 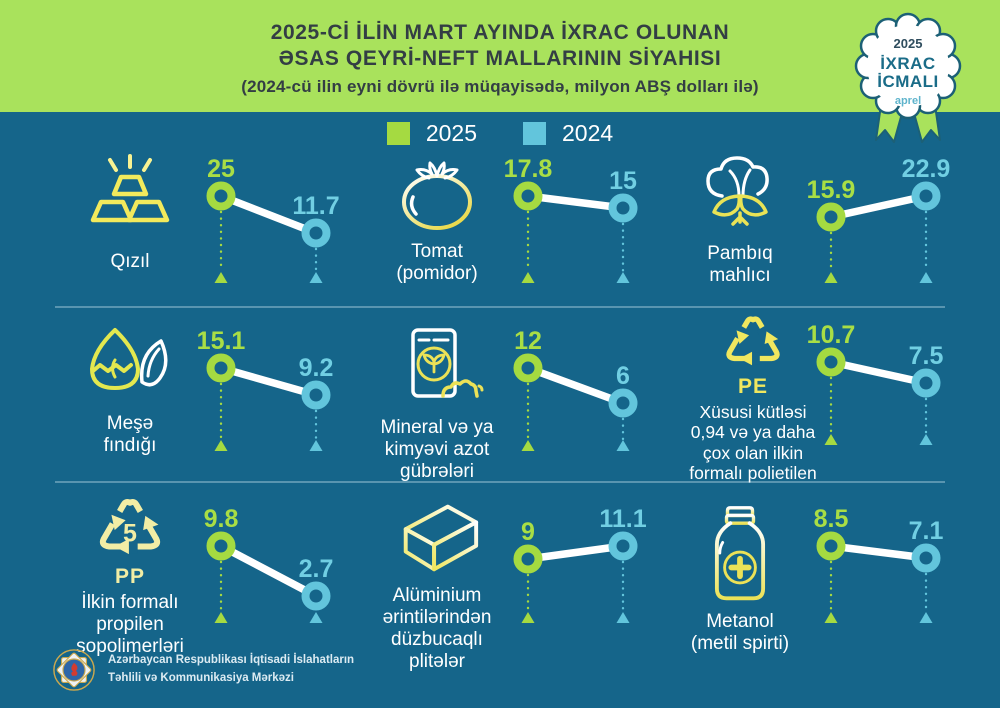 I want to click on value-2024: 11.1, so click(x=623, y=519).